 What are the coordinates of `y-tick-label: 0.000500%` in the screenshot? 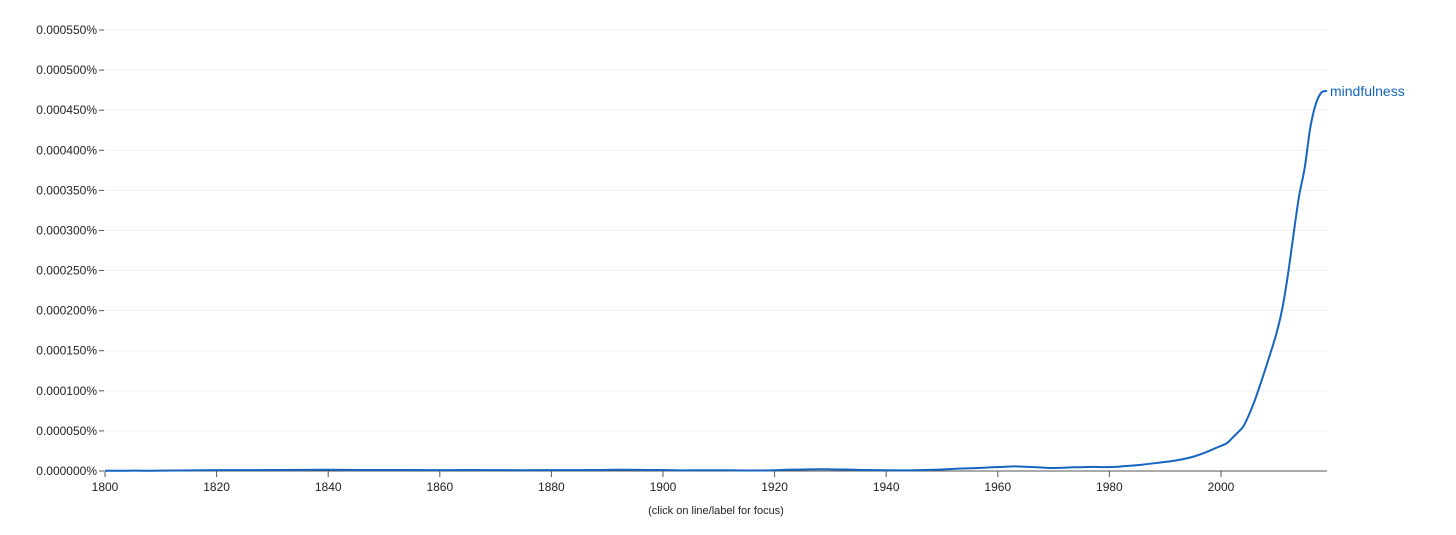 It's located at (66, 70).